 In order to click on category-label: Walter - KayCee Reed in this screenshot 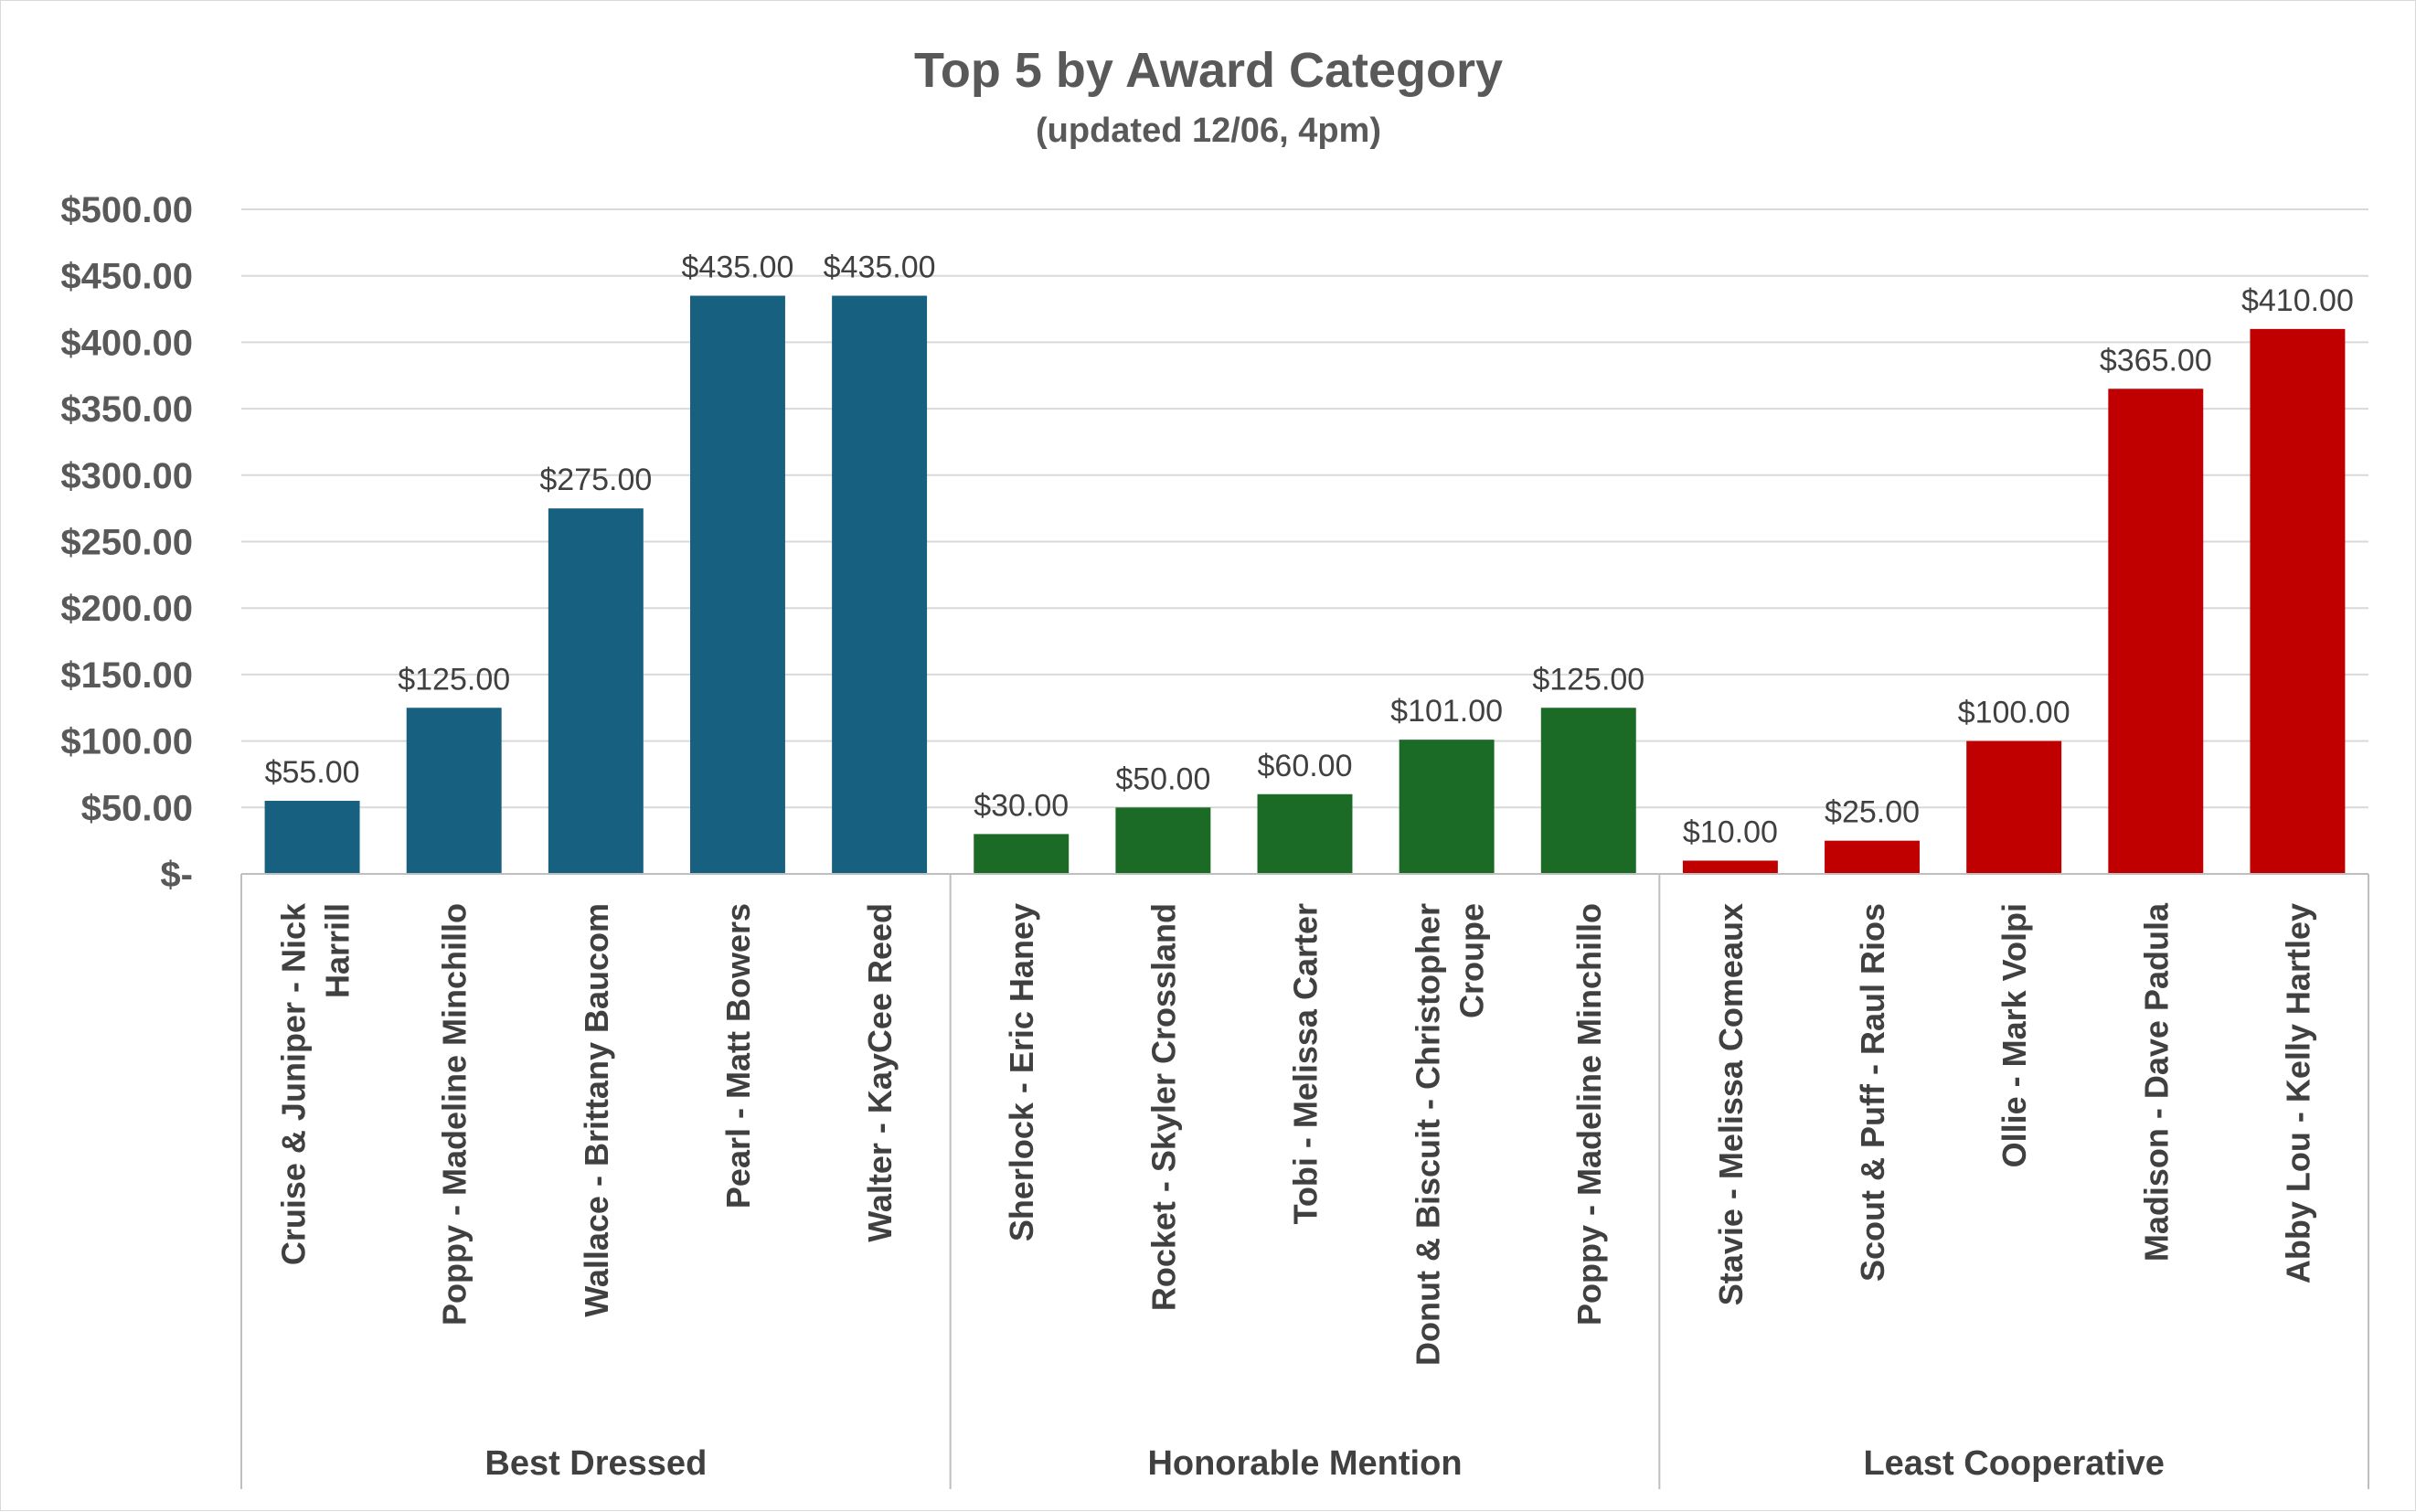, I will do `click(880, 1072)`.